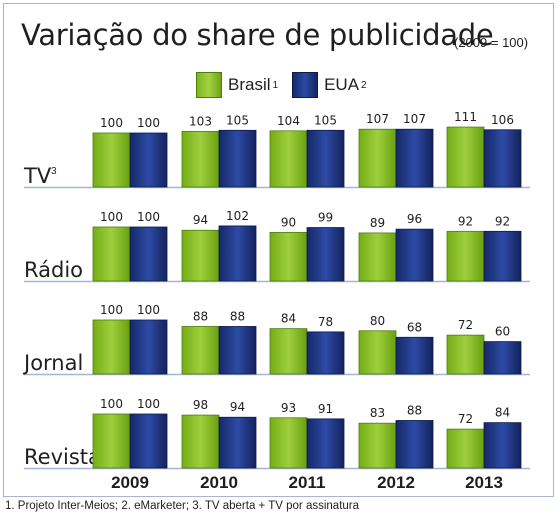  What do you see at coordinates (465, 117) in the screenshot?
I see `data-label-tv-brasil-2013: 111` at bounding box center [465, 117].